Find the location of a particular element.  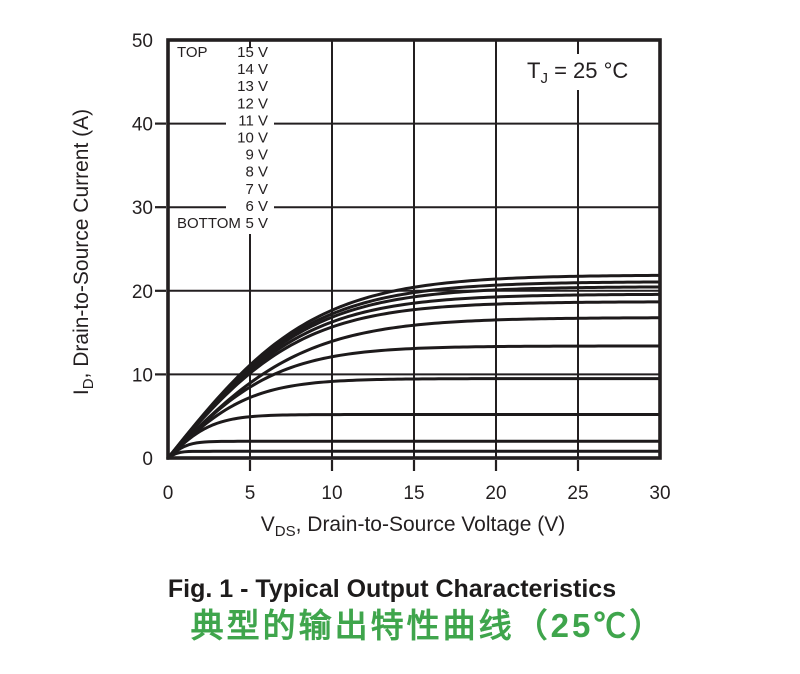

x-tick-label-30: 30 is located at coordinates (659, 493).